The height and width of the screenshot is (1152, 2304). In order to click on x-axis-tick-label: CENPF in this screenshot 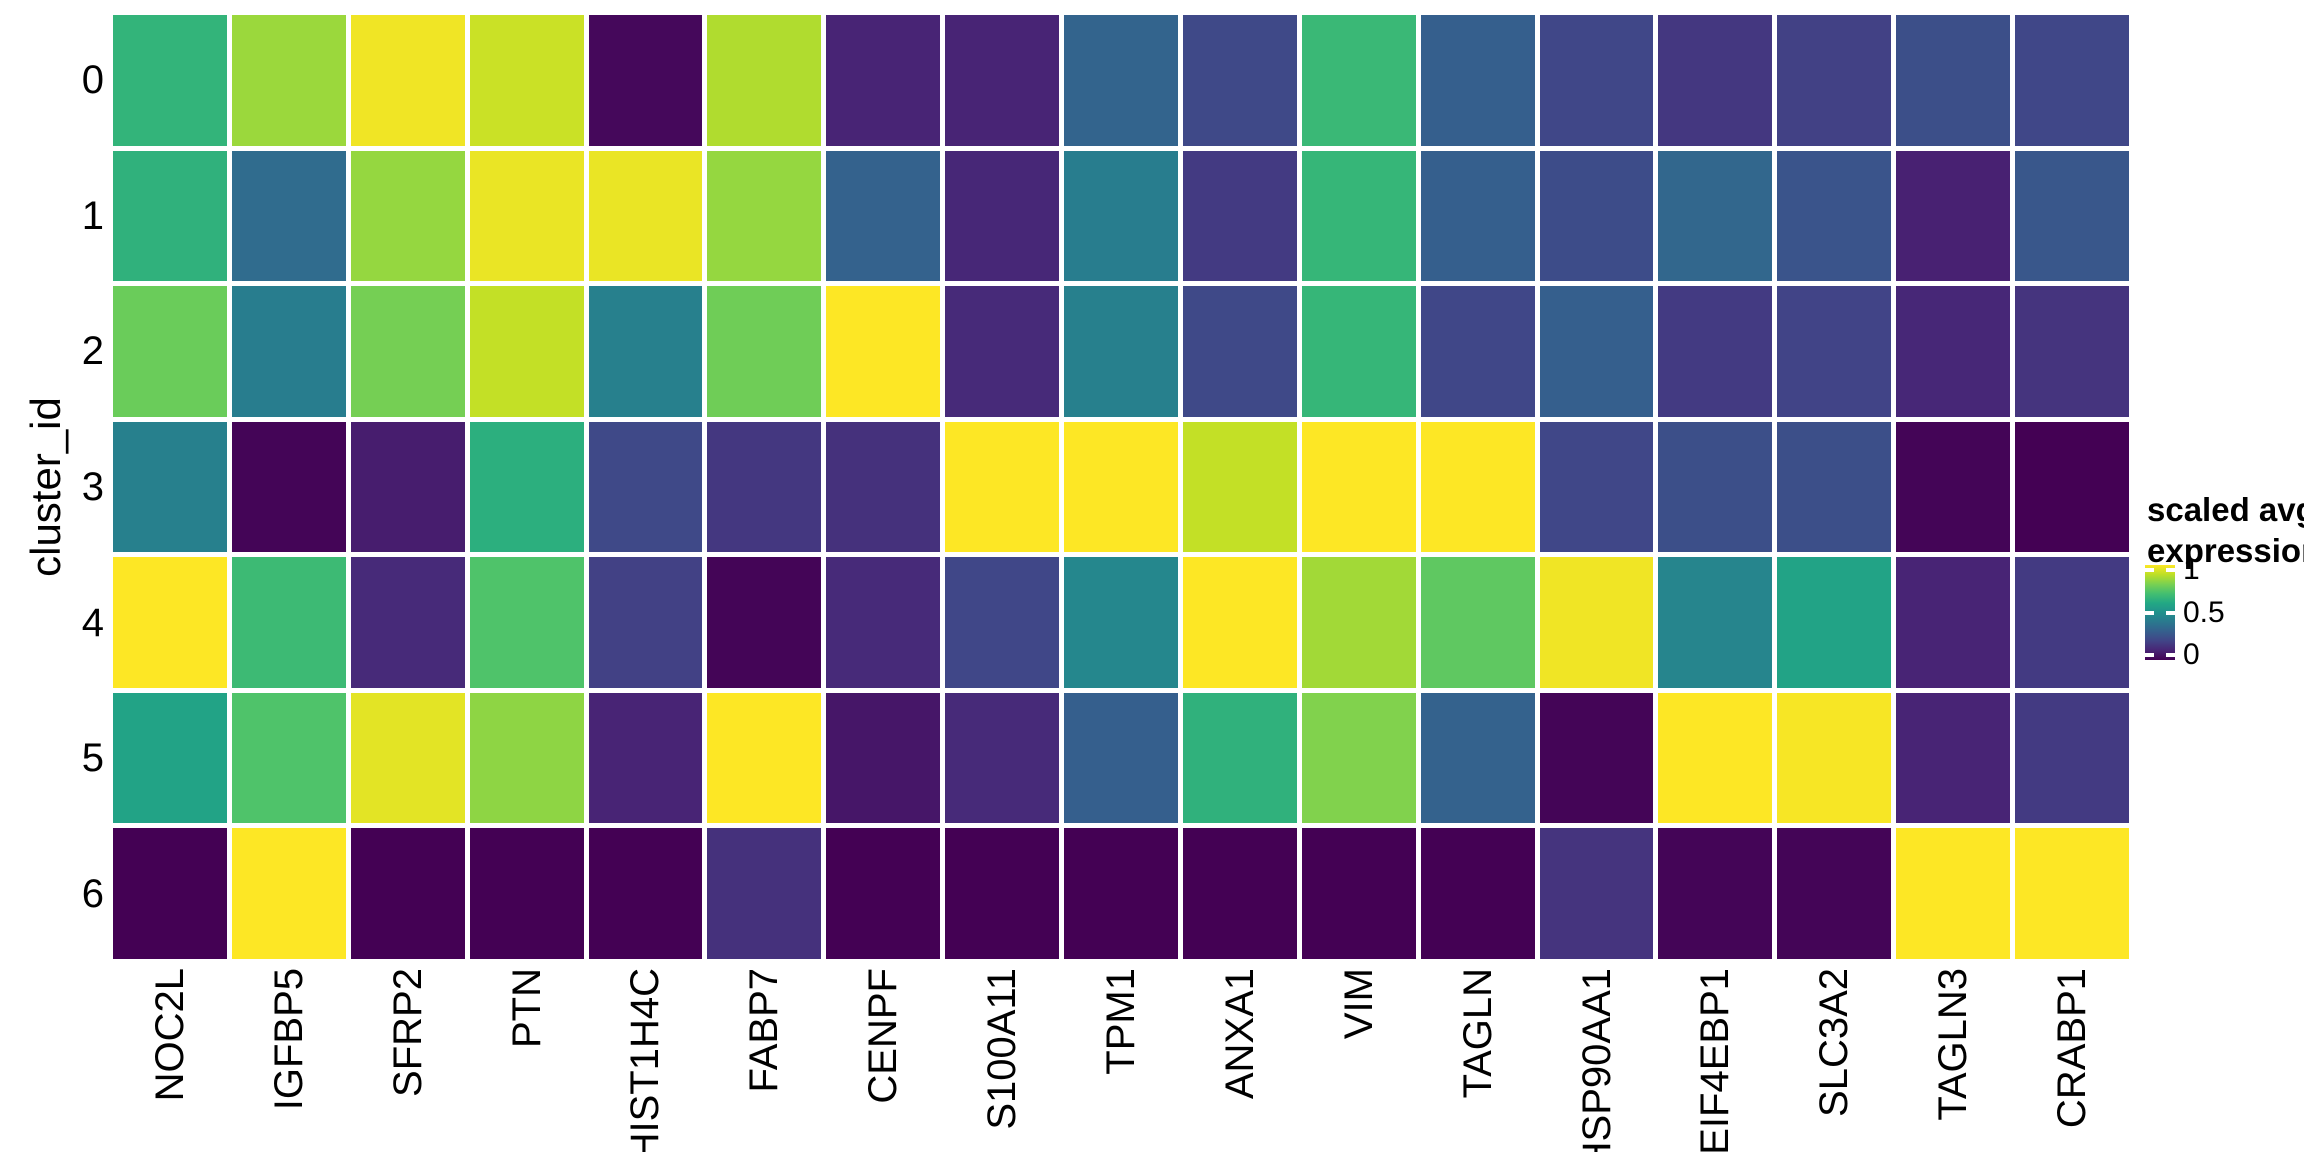, I will do `click(883, 1036)`.